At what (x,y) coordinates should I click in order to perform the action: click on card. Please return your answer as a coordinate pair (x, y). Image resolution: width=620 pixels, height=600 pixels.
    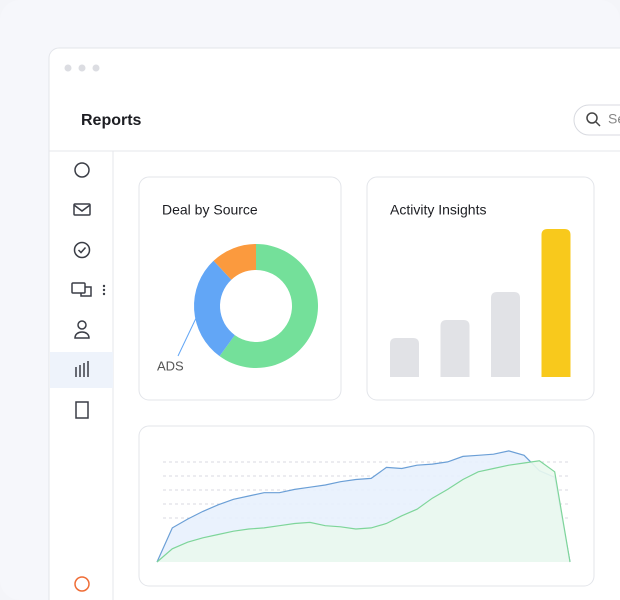
    Looking at the image, I should click on (480, 288).